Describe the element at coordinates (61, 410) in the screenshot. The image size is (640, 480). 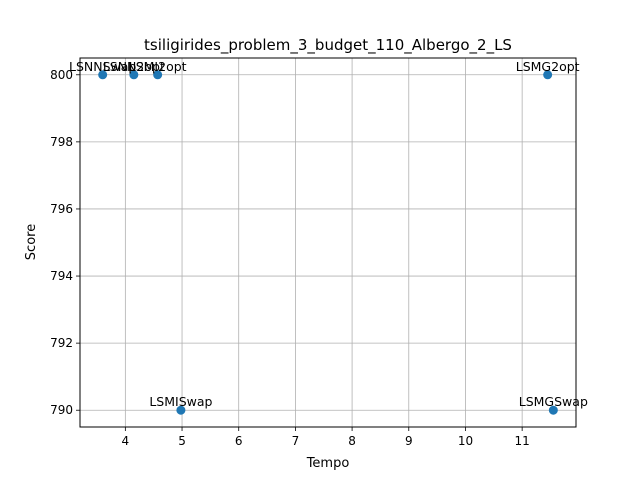
I see `y-tick-label: 790` at that location.